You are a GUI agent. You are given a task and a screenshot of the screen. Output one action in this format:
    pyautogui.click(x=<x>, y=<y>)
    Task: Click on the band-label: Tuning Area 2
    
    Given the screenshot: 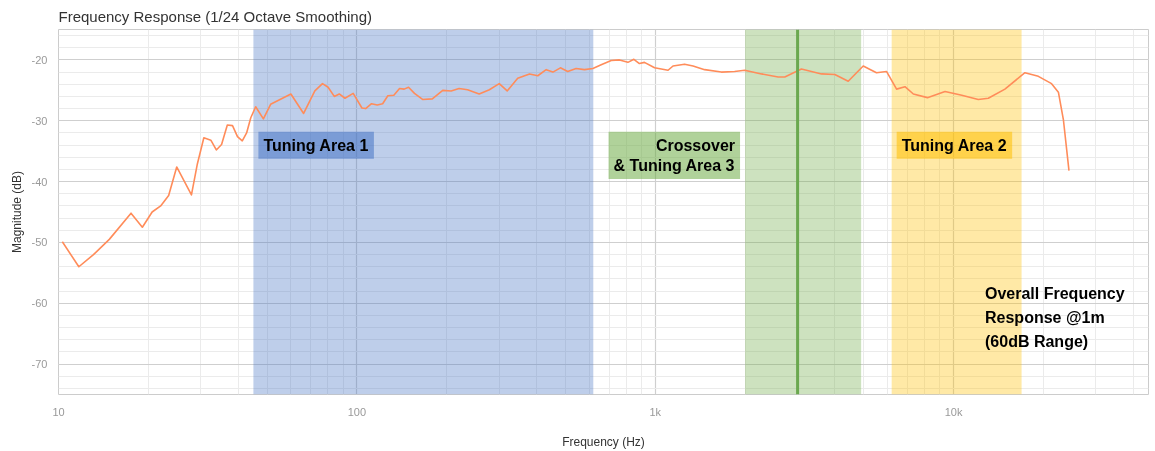 What is the action you would take?
    pyautogui.click(x=954, y=145)
    